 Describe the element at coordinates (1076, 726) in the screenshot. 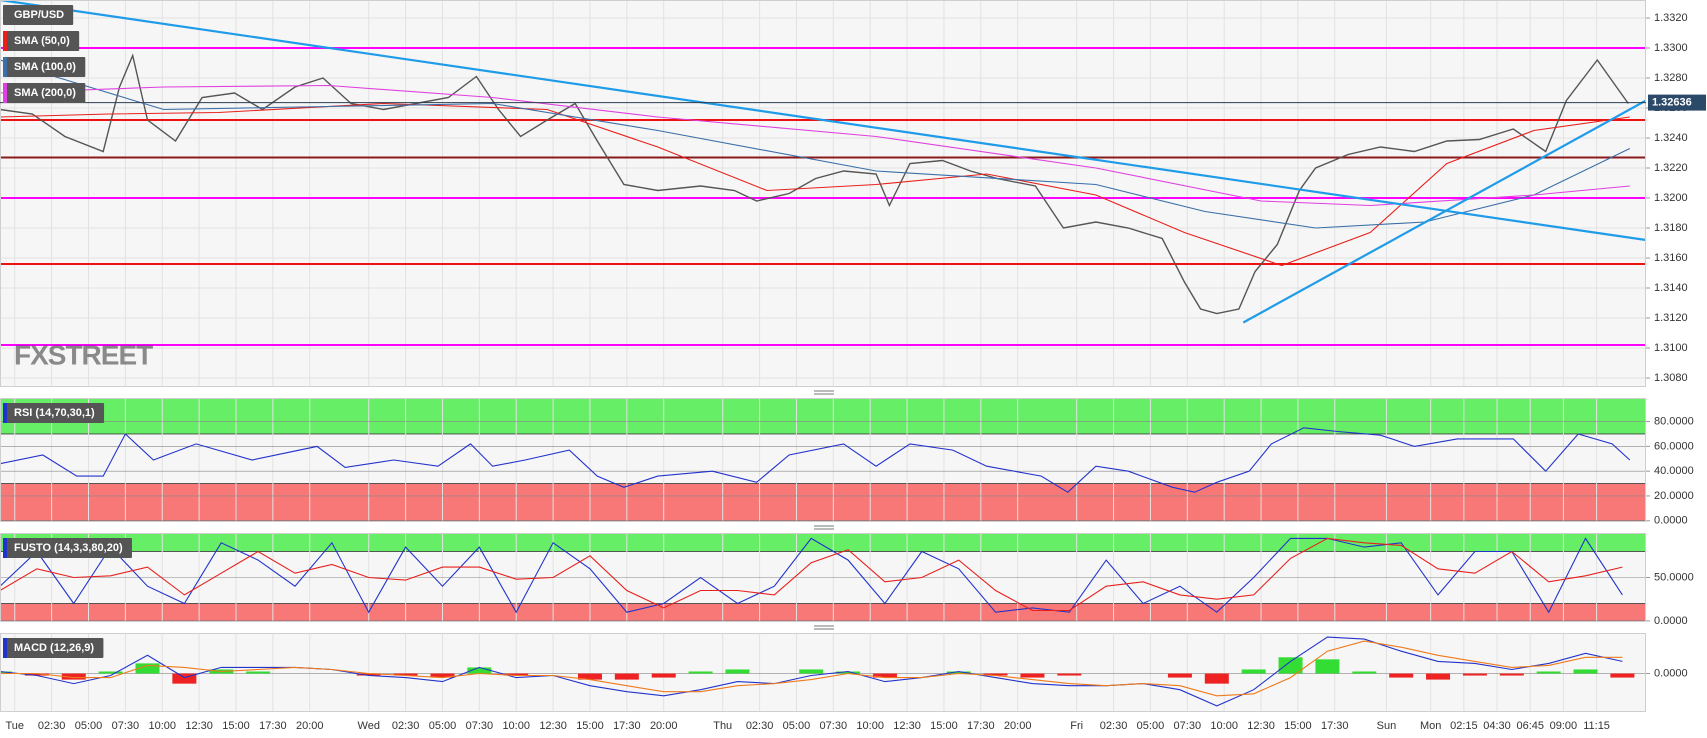

I see `x-tick-label: Fri` at that location.